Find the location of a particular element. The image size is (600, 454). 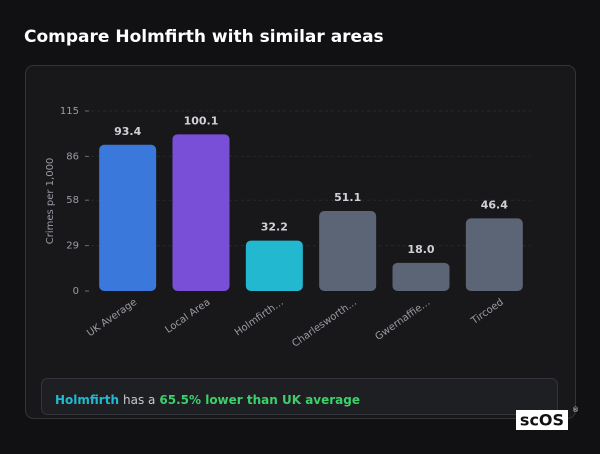

value-label: 100.1 is located at coordinates (201, 120).